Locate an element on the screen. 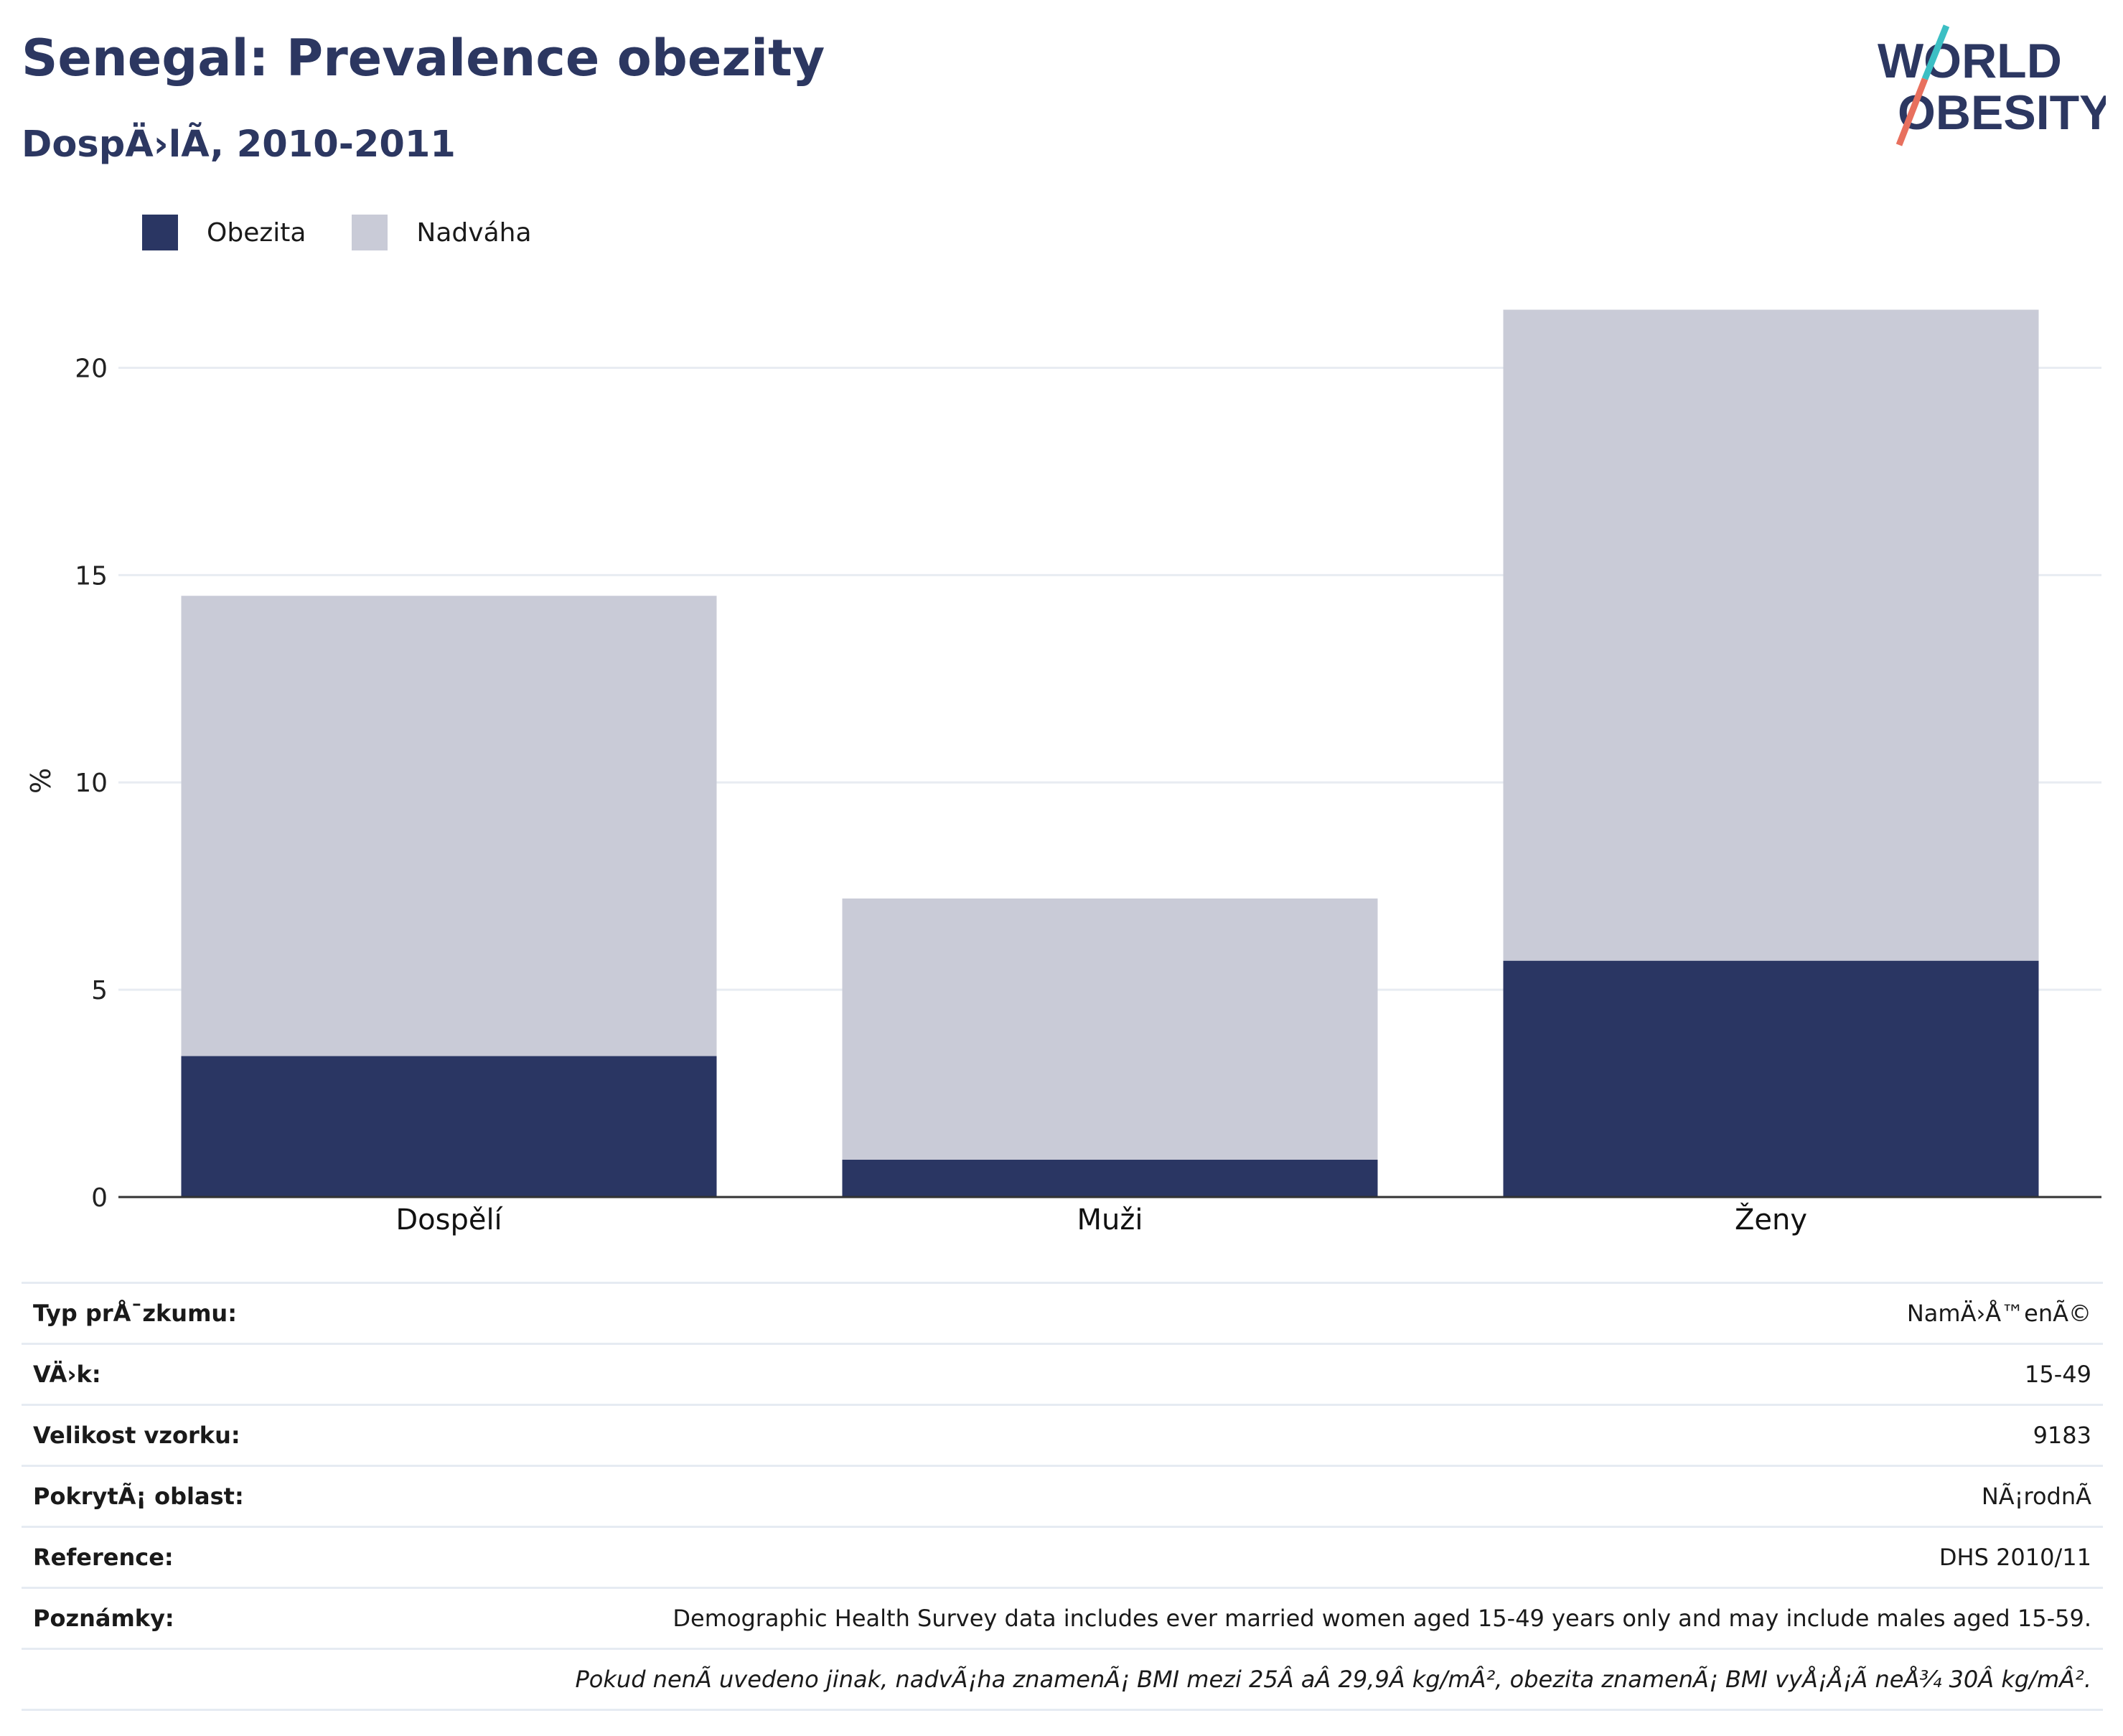 This screenshot has height=1736, width=2123. page-title: Senegal: Prevalence obezity is located at coordinates (423, 58).